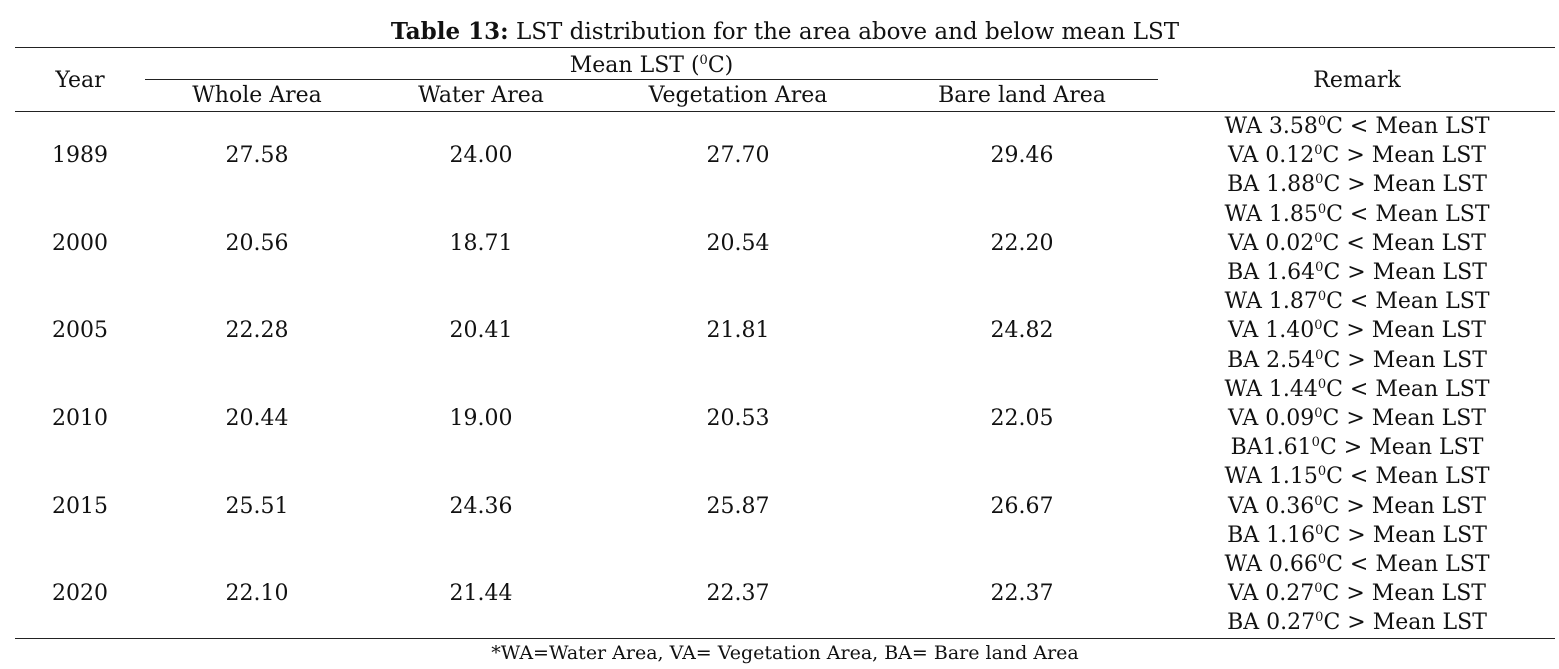 Image resolution: width=1559 pixels, height=669 pixels. I want to click on year-cell: 2015, so click(80, 506).